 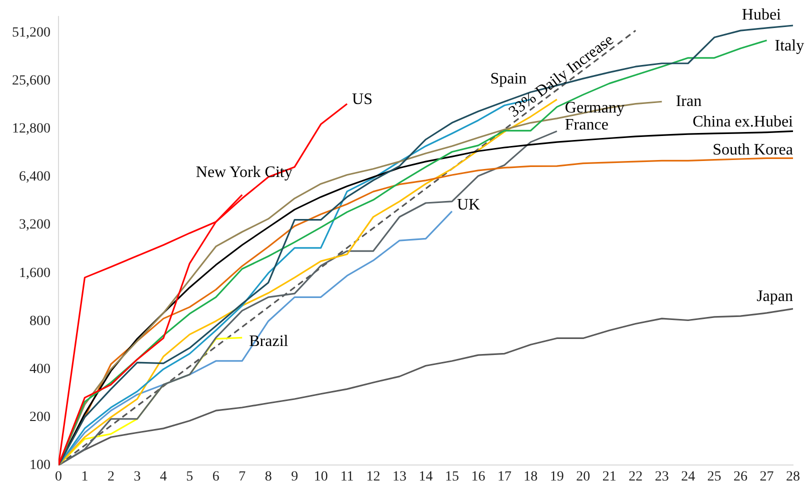 I want to click on x-tick-label: 2, so click(x=110, y=476).